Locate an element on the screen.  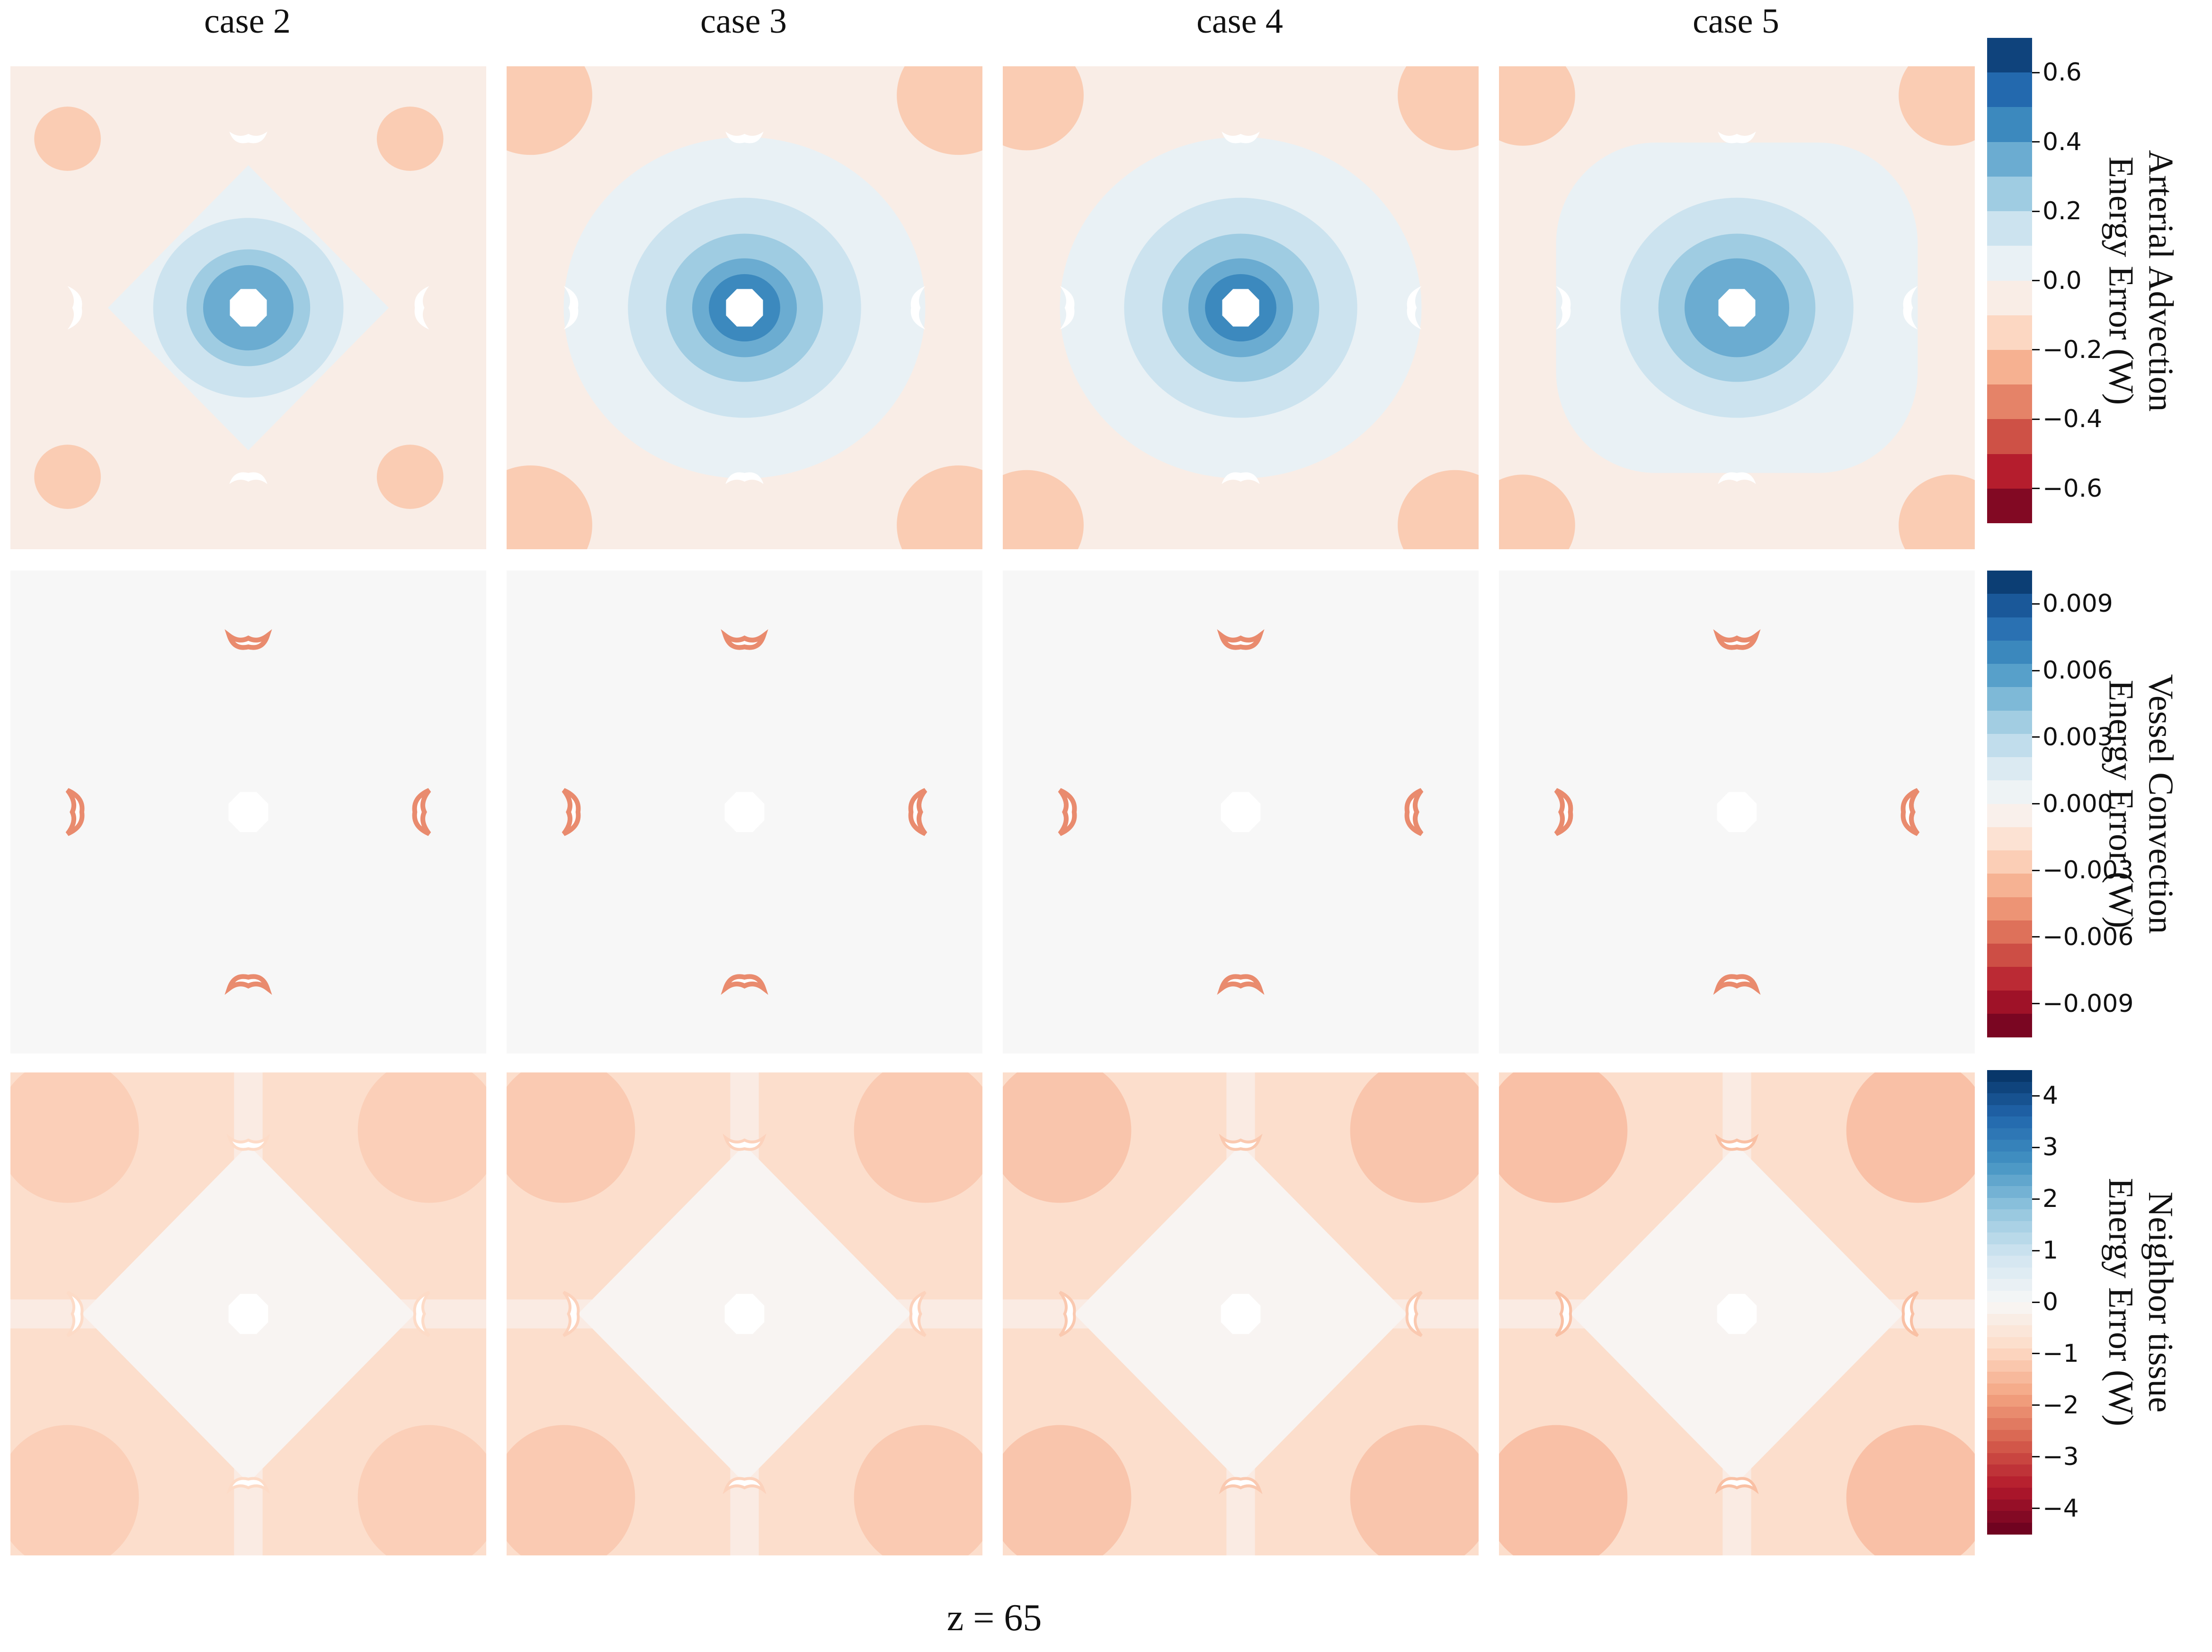
colorbar-row2 is located at coordinates (2009, 804).